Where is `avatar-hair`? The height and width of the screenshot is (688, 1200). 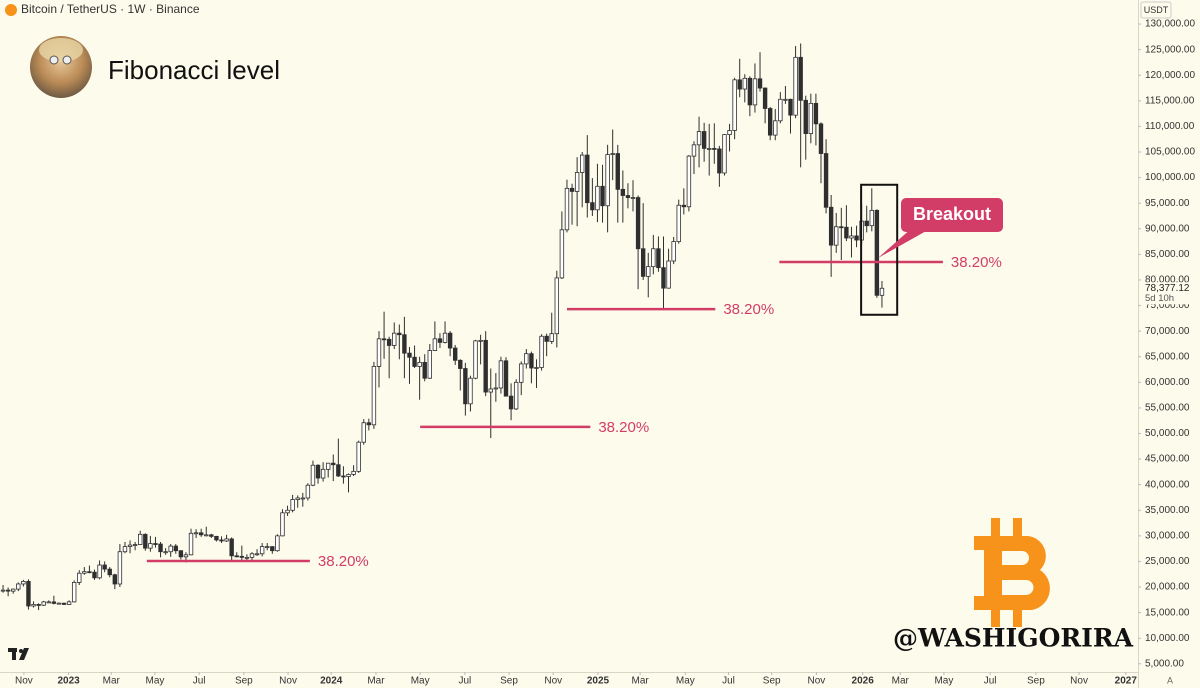 avatar-hair is located at coordinates (61, 50).